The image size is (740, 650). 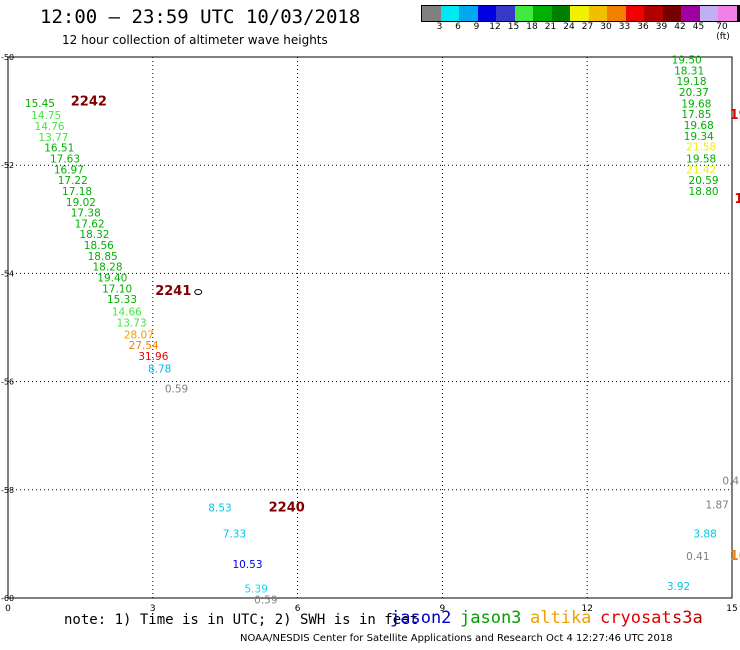 I want to click on wave-height-label: 20.37, so click(x=694, y=93).